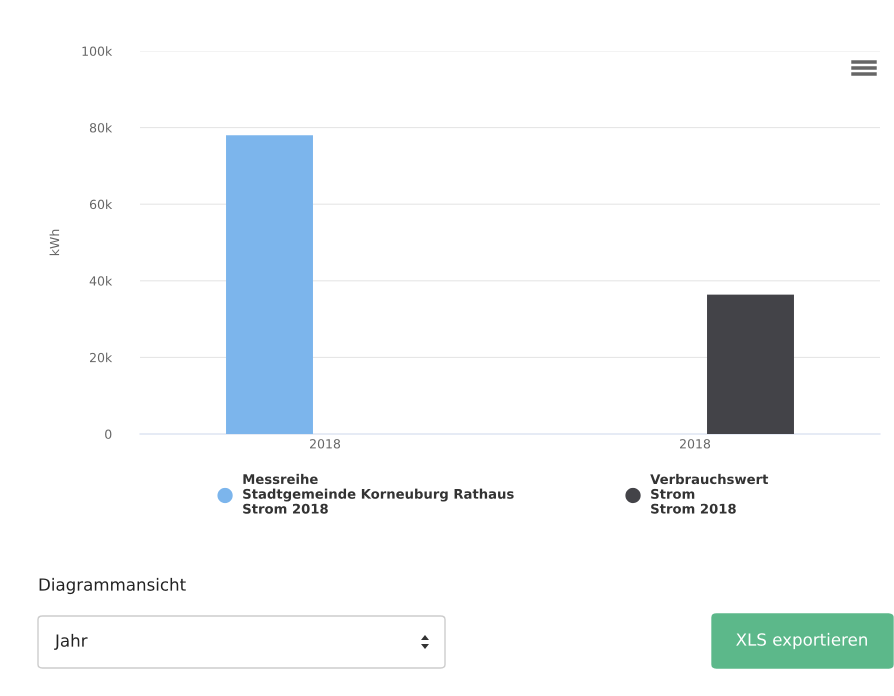  I want to click on y-tick-label: 100k, so click(97, 51).